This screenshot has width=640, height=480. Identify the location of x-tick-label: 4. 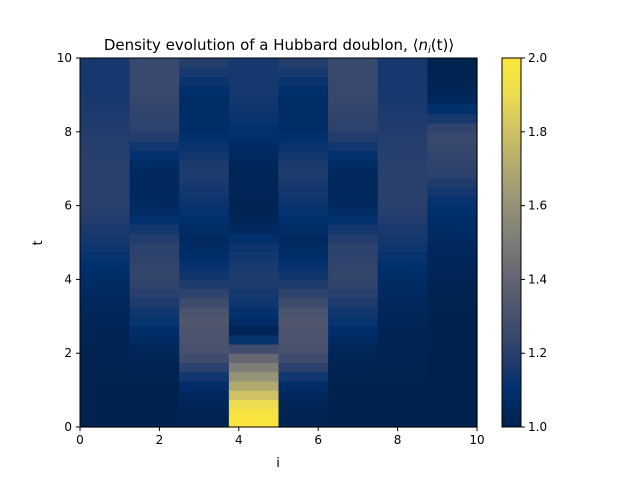
(239, 440).